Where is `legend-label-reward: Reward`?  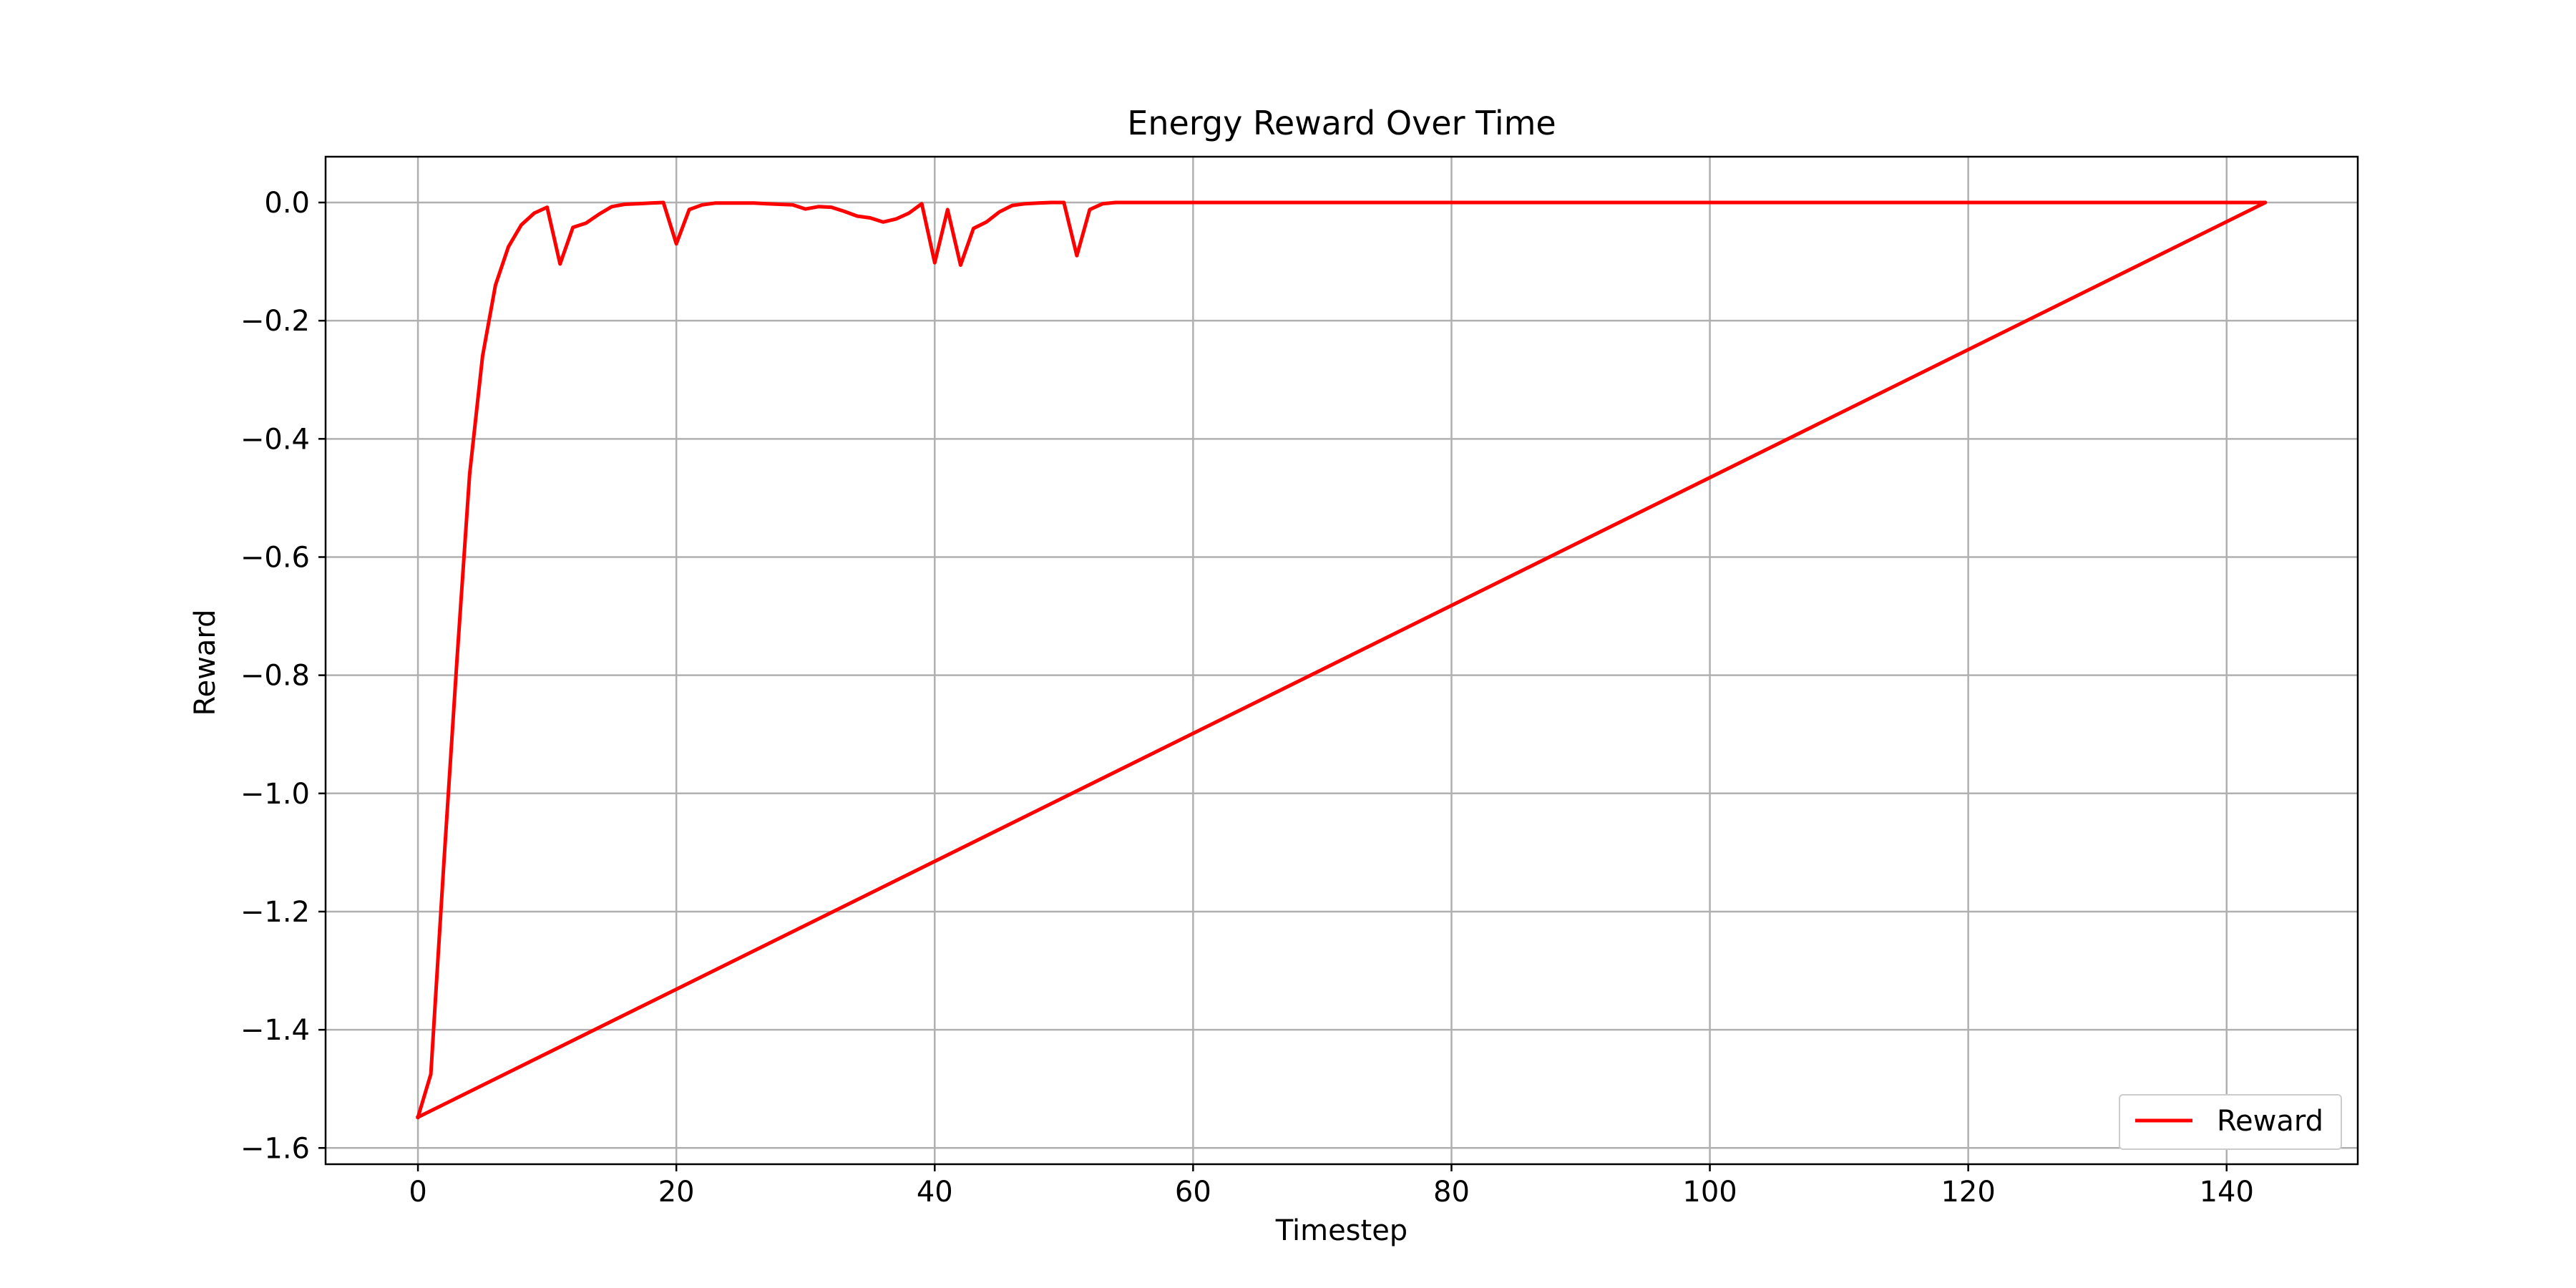 legend-label-reward: Reward is located at coordinates (2270, 1121).